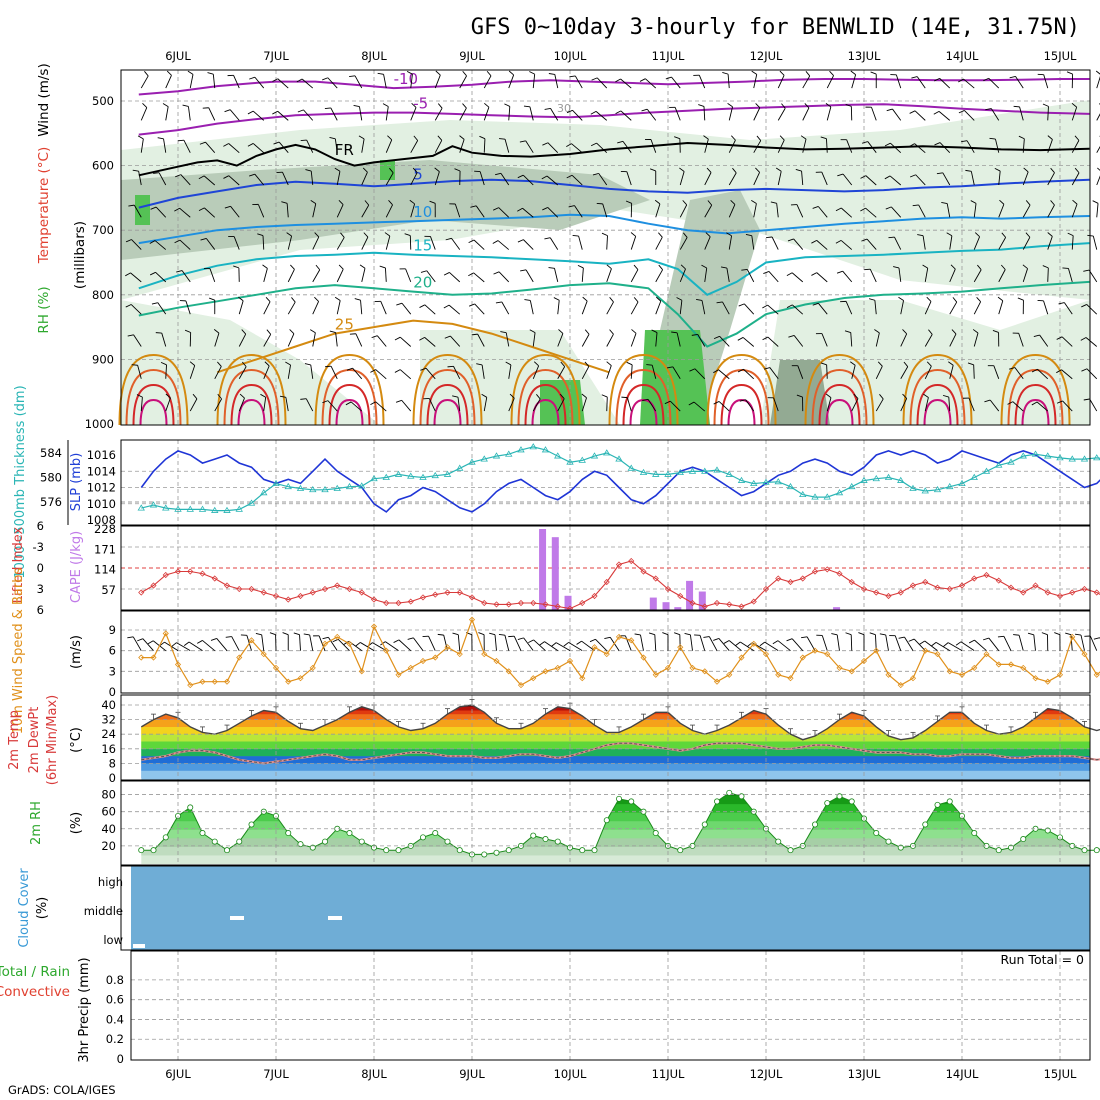 The width and height of the screenshot is (1100, 1100). I want to click on stability-panel: 6 -3 0 3 6 57 114 171 228 Lifted Index CAPE (J/kg), so click(555, 568).